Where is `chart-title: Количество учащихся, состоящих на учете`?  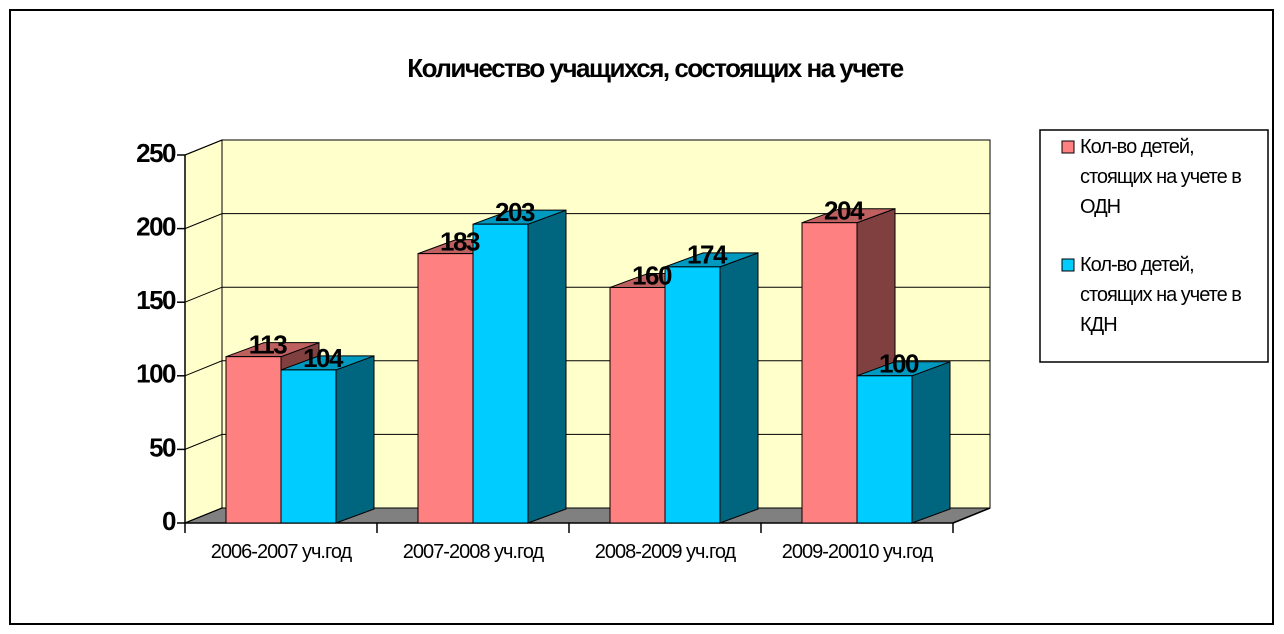
chart-title: Количество учащихся, состоящих на учете is located at coordinates (655, 68).